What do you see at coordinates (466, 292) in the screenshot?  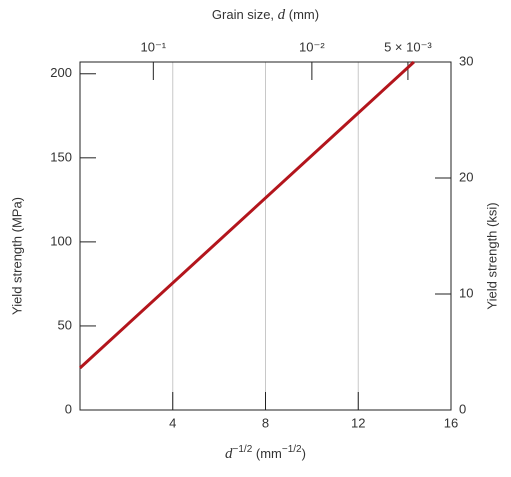 I see `y2-tick-label: 10` at bounding box center [466, 292].